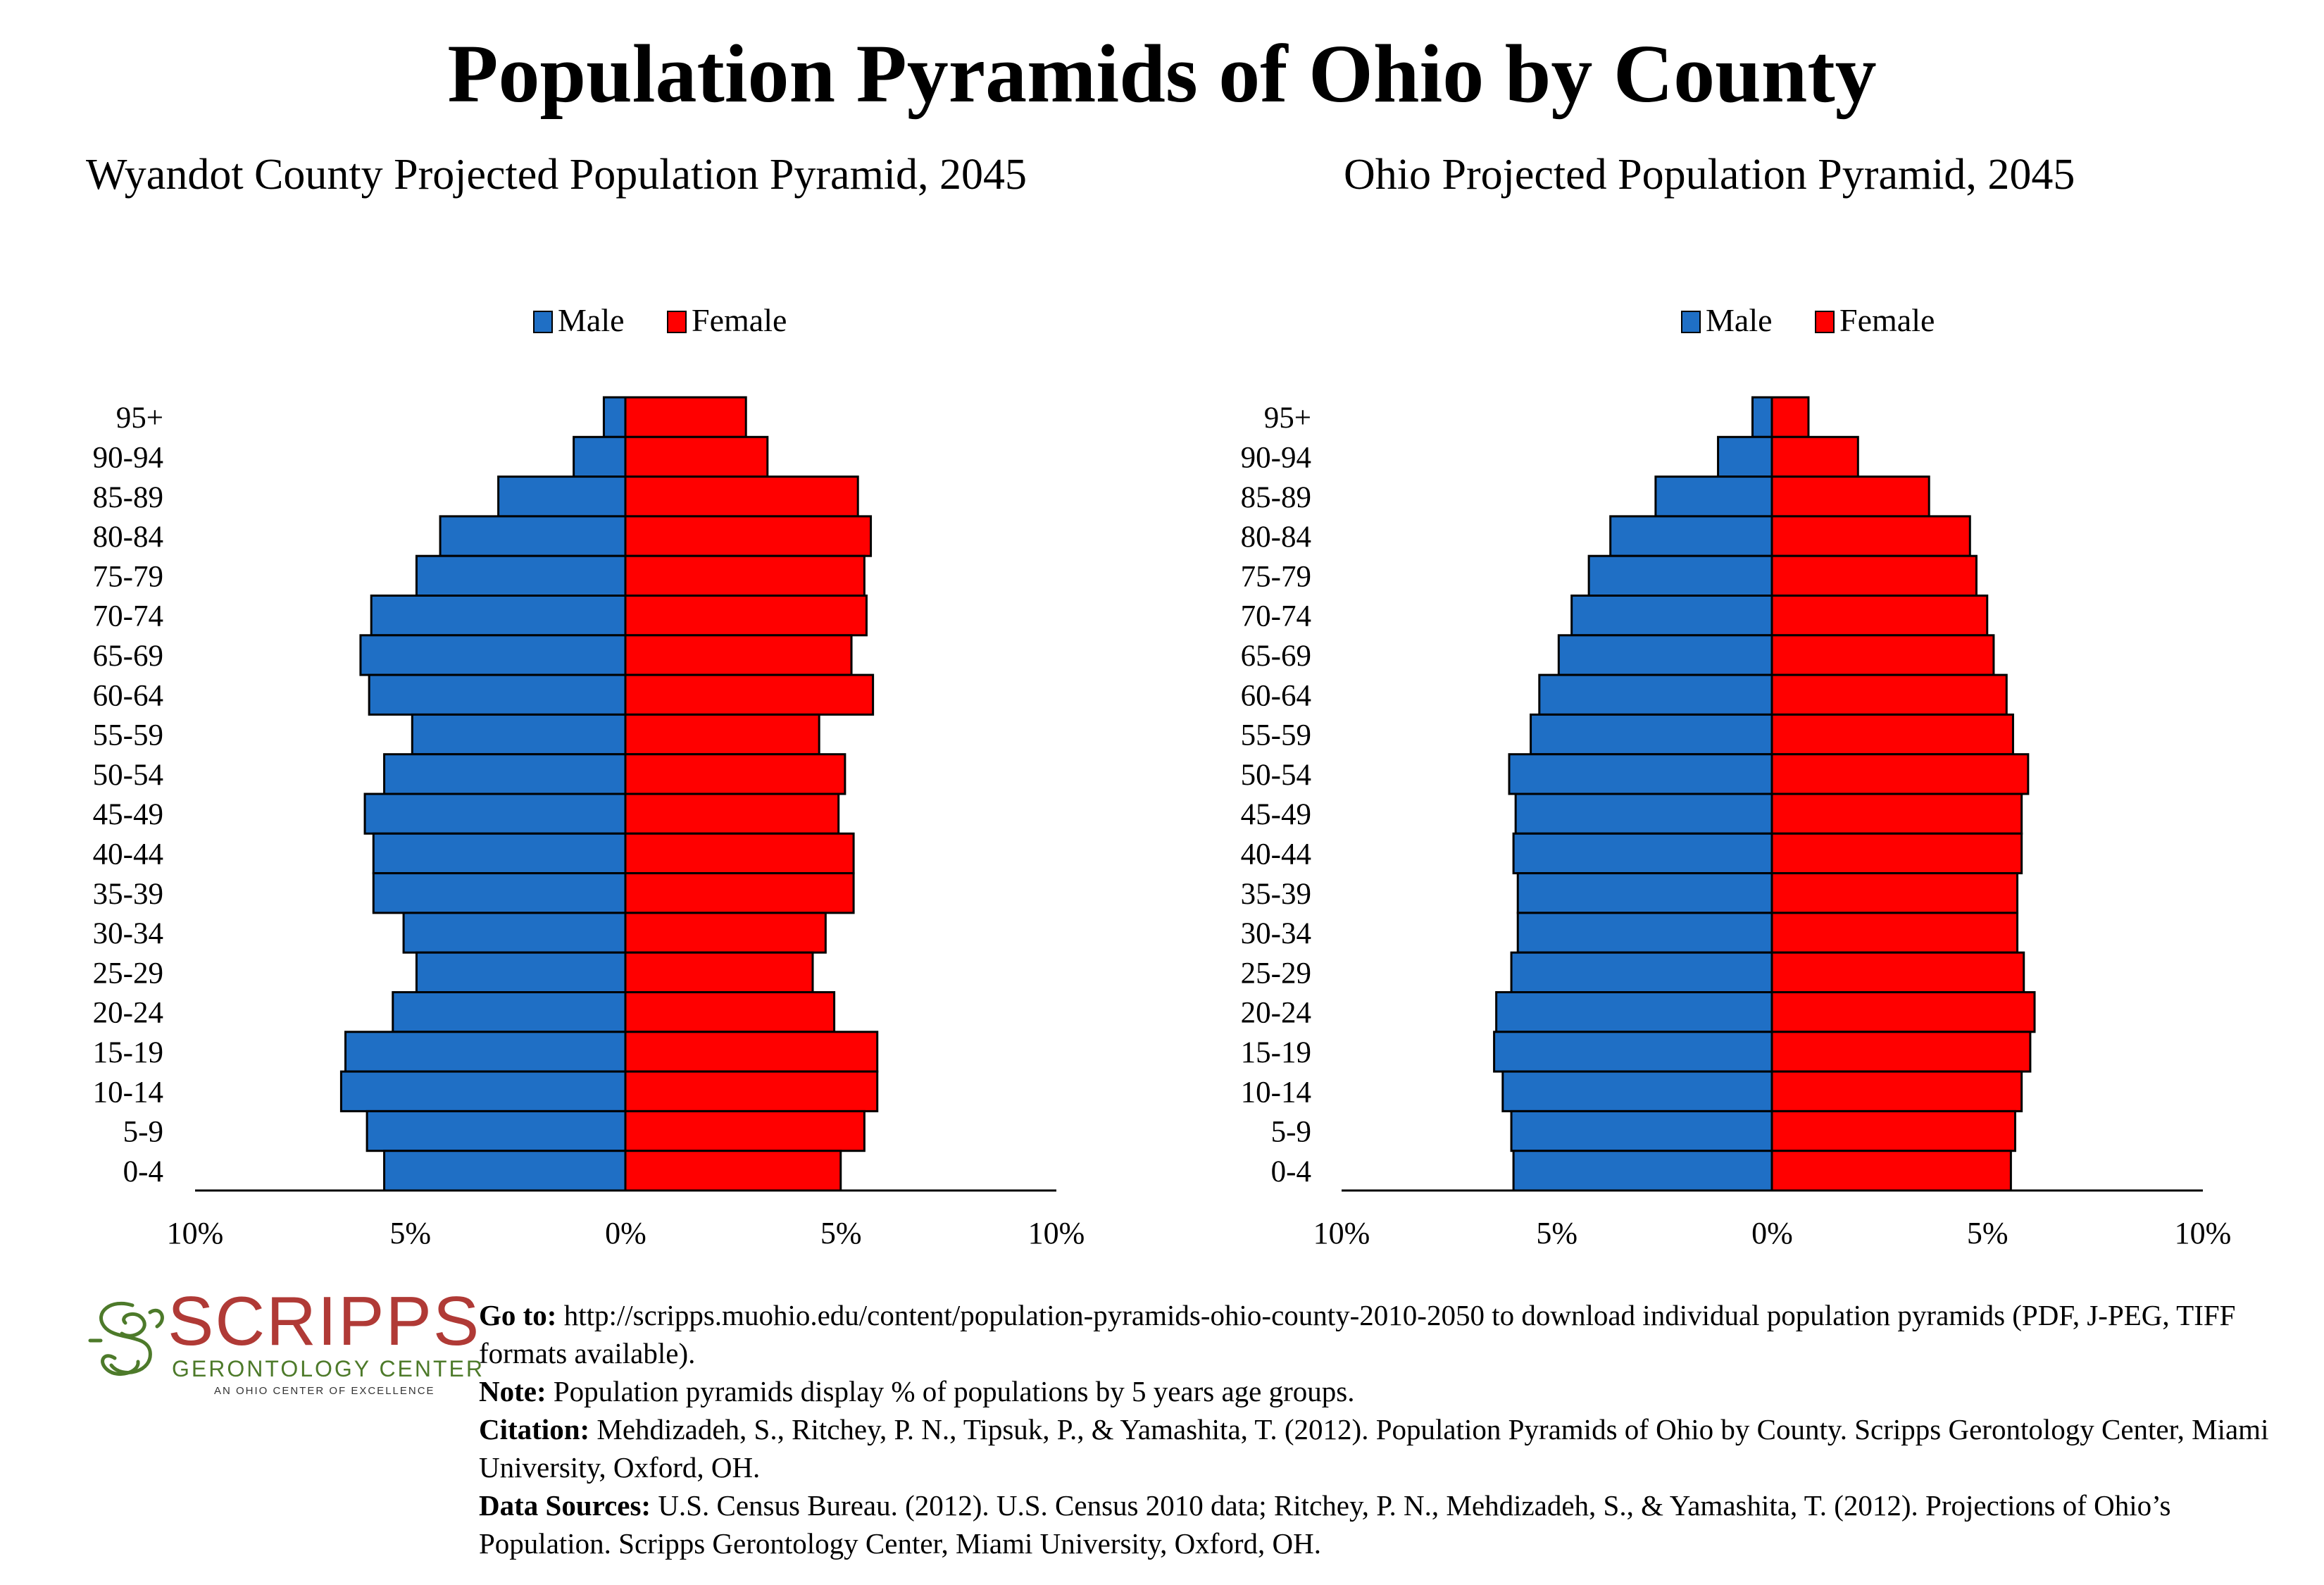  I want to click on legend-label-female: Female, so click(739, 320).